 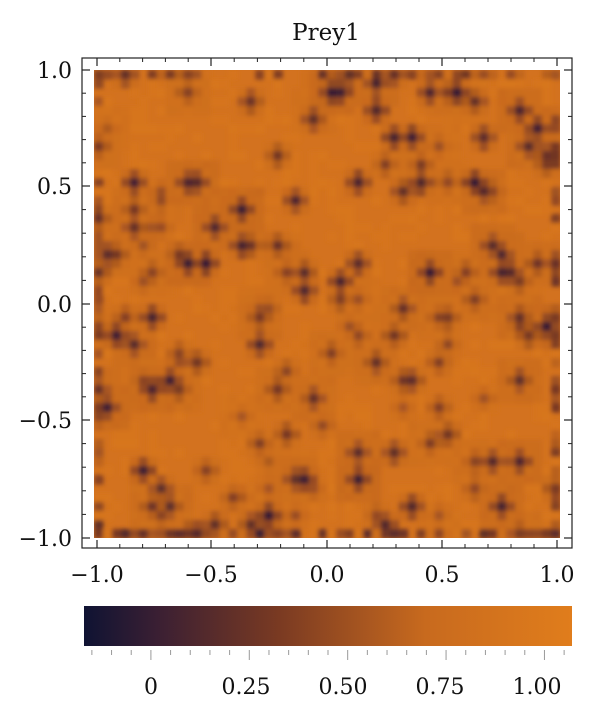 I want to click on y-tick-label: −0.5, so click(x=45, y=421).